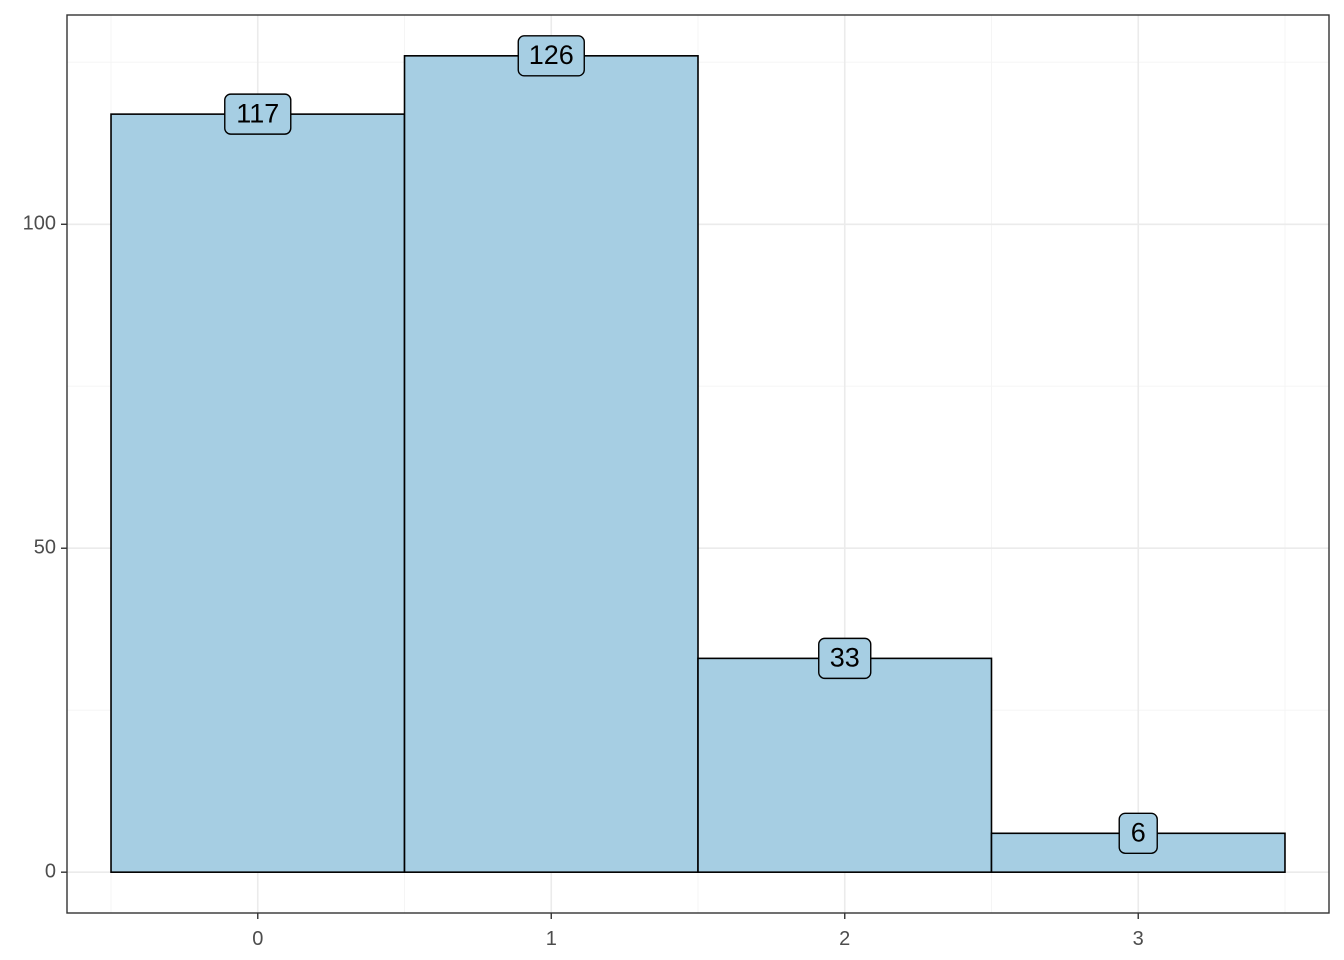 The height and width of the screenshot is (960, 1344). I want to click on data-label-text: 6, so click(1138, 832).